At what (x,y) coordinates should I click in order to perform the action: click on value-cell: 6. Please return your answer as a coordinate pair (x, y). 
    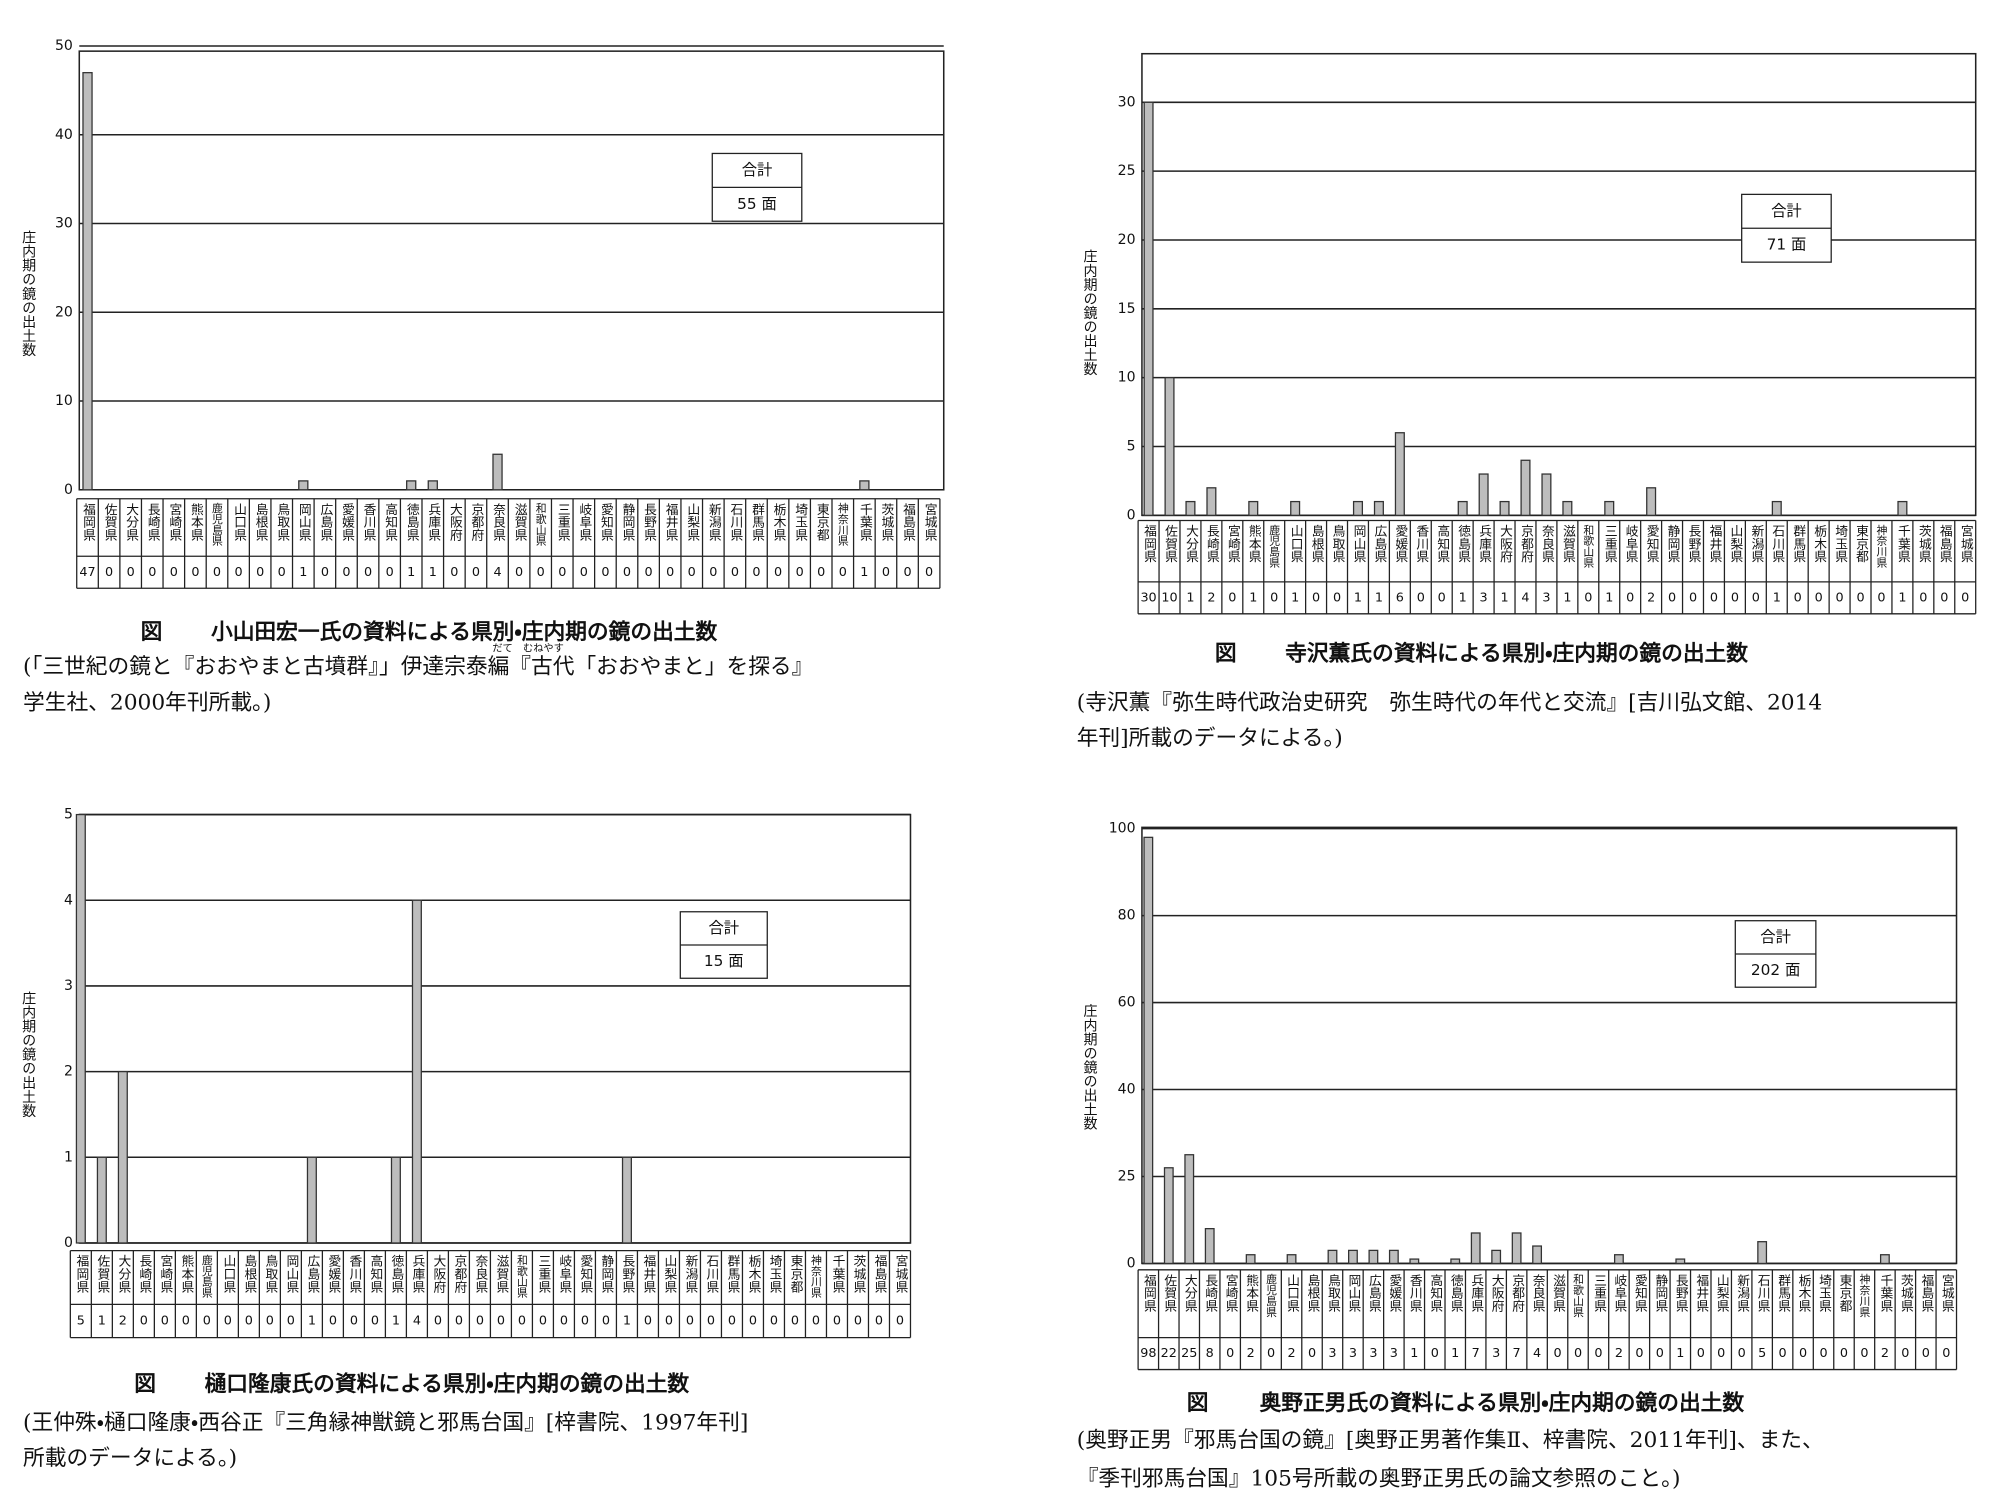
    Looking at the image, I should click on (1400, 597).